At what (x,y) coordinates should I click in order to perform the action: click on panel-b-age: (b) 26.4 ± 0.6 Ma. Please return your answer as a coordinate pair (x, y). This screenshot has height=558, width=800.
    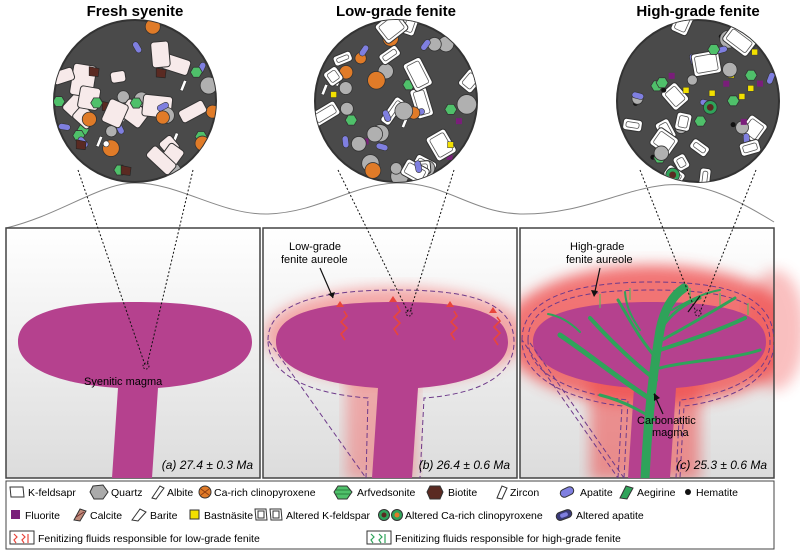
    Looking at the image, I should click on (465, 465).